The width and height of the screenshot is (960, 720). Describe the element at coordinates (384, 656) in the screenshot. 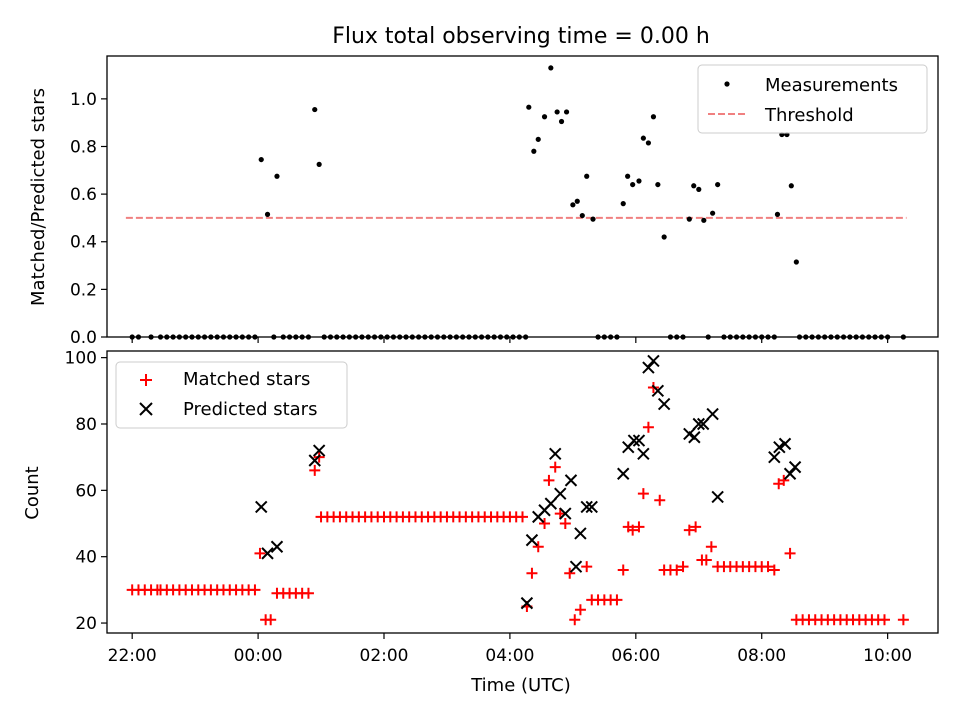

I see `x-tick-label: 02:00` at that location.